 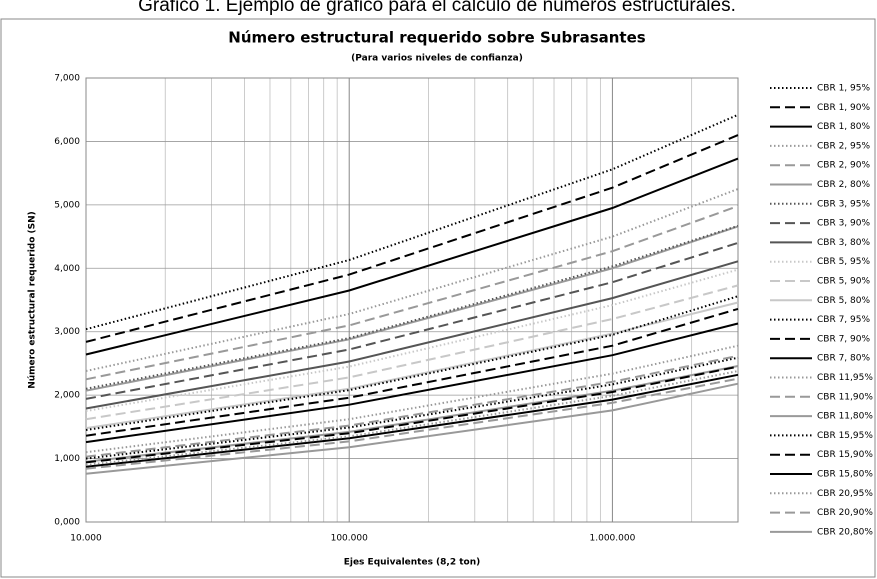 What do you see at coordinates (845, 378) in the screenshot?
I see `legend-label: CBR 11,95%` at bounding box center [845, 378].